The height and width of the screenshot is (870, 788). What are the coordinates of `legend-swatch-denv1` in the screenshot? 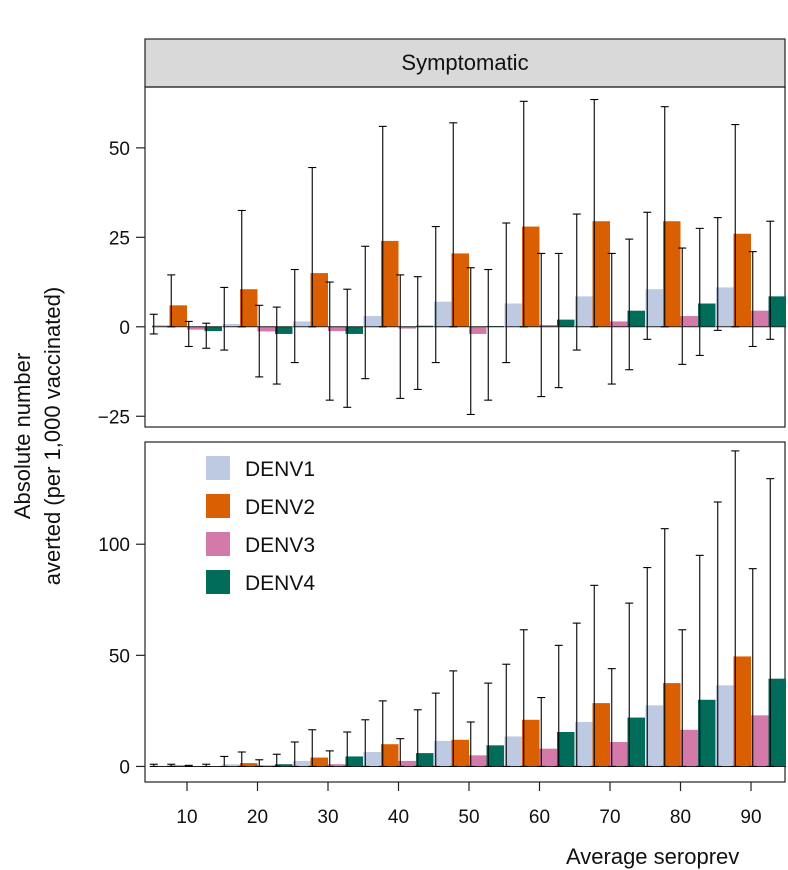 It's located at (218, 468).